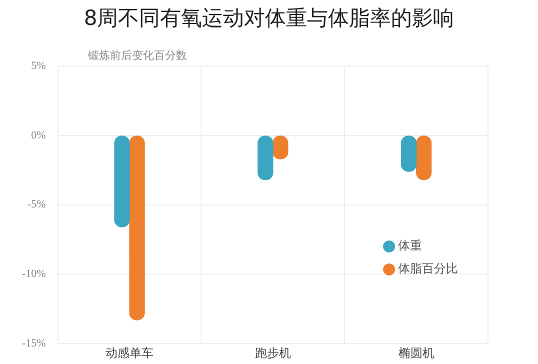 Image resolution: width=538 pixels, height=364 pixels. I want to click on y-tick-label: -10%, so click(34, 274).